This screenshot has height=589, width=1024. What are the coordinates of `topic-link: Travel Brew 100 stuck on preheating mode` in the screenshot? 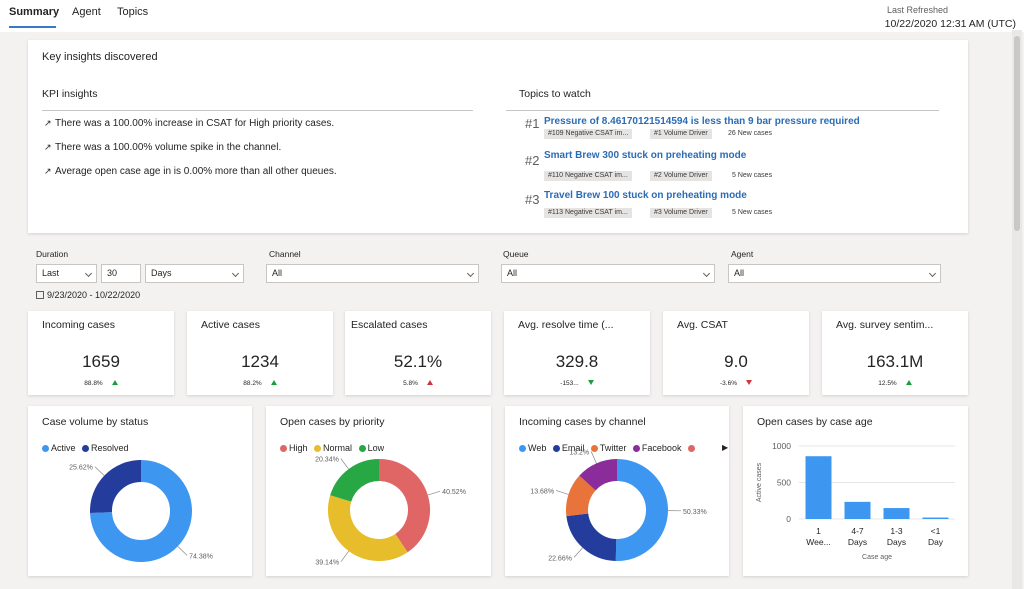 It's located at (645, 195).